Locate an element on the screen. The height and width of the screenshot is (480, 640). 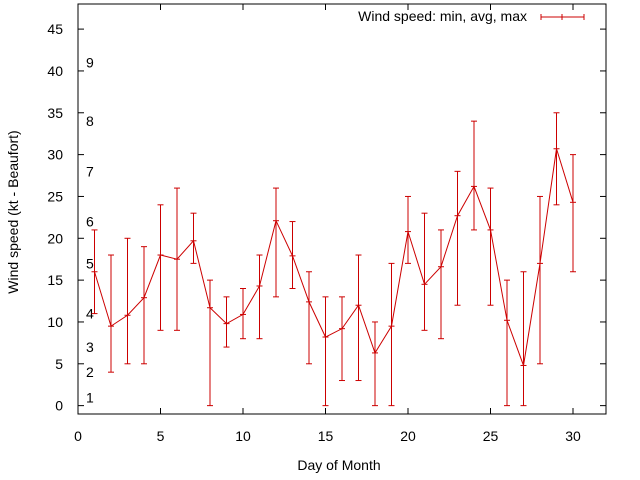
y-tick-label: 0 is located at coordinates (59, 406).